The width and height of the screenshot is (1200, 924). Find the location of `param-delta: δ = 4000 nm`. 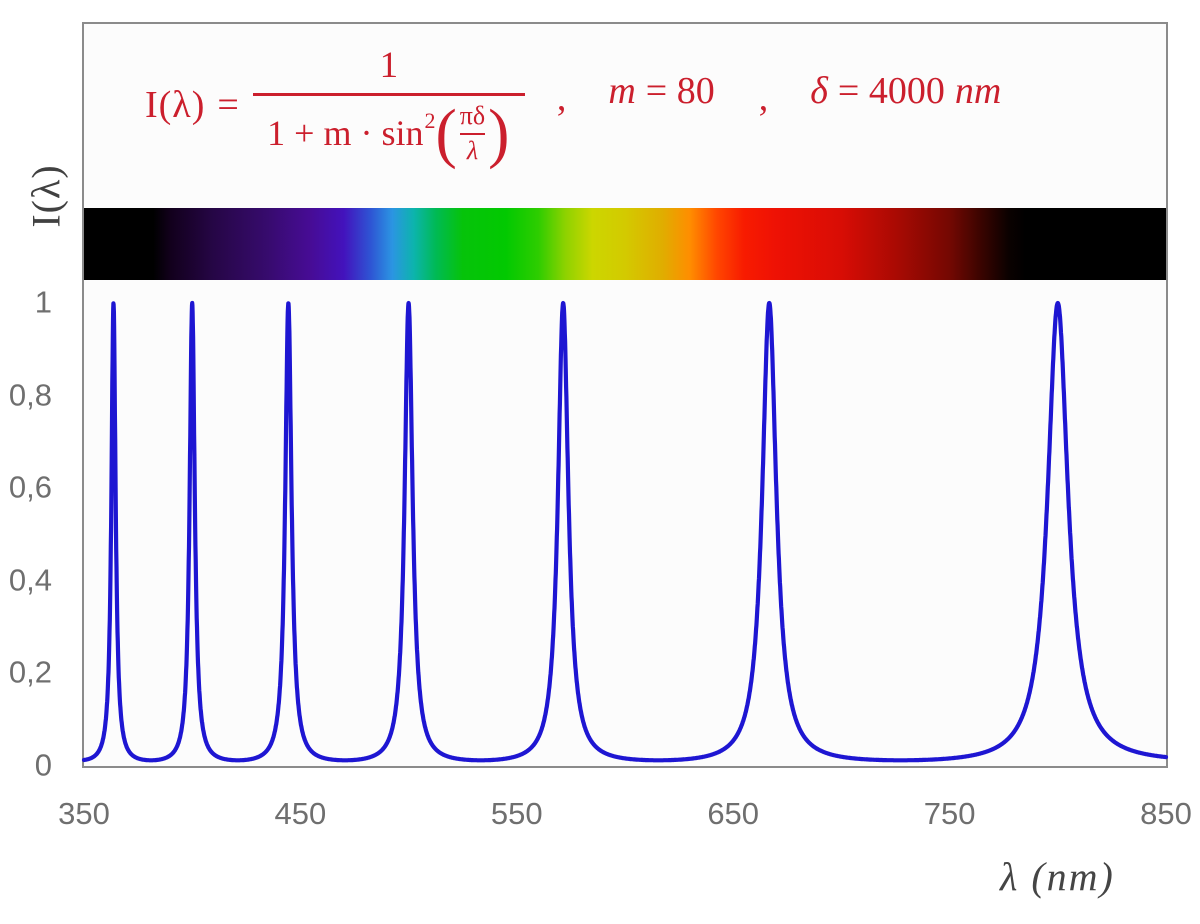

param-delta: δ = 4000 nm is located at coordinates (906, 91).